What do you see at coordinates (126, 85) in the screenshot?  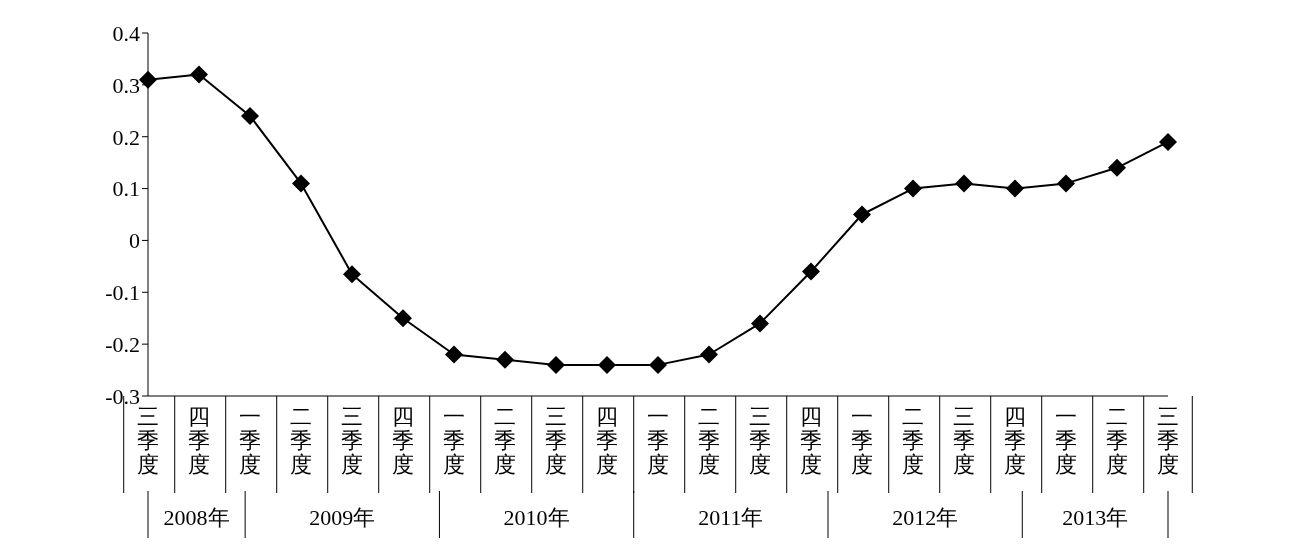 I see `y-tick-label: 0.3` at bounding box center [126, 85].